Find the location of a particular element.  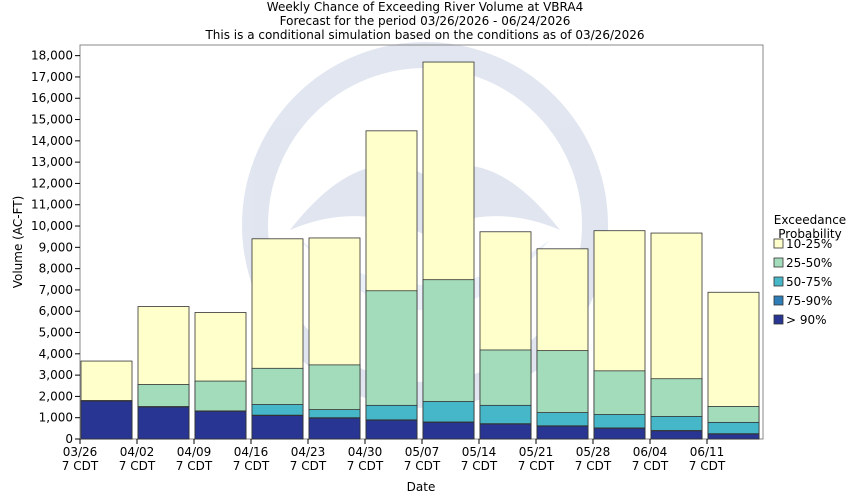

y-tick-label: 1,000 is located at coordinates (56, 418).